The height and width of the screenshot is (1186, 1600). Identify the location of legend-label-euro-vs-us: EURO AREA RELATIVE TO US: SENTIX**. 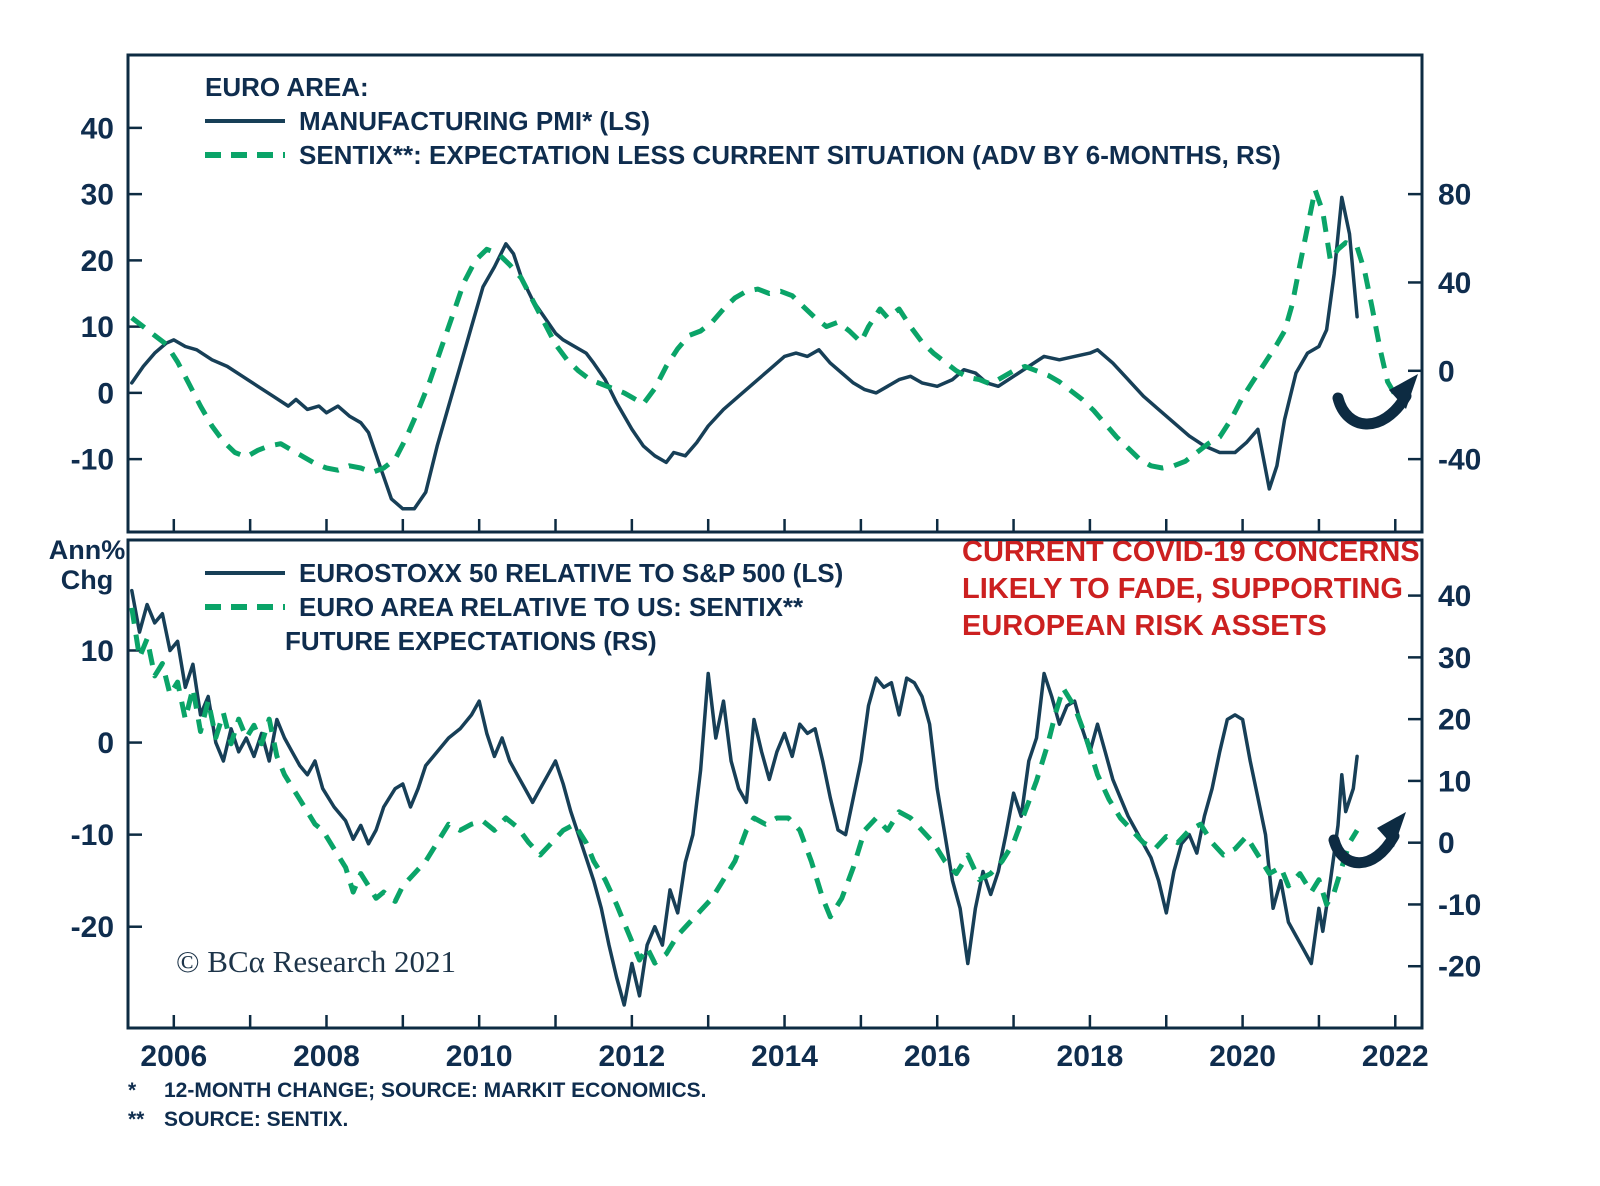
(551, 606).